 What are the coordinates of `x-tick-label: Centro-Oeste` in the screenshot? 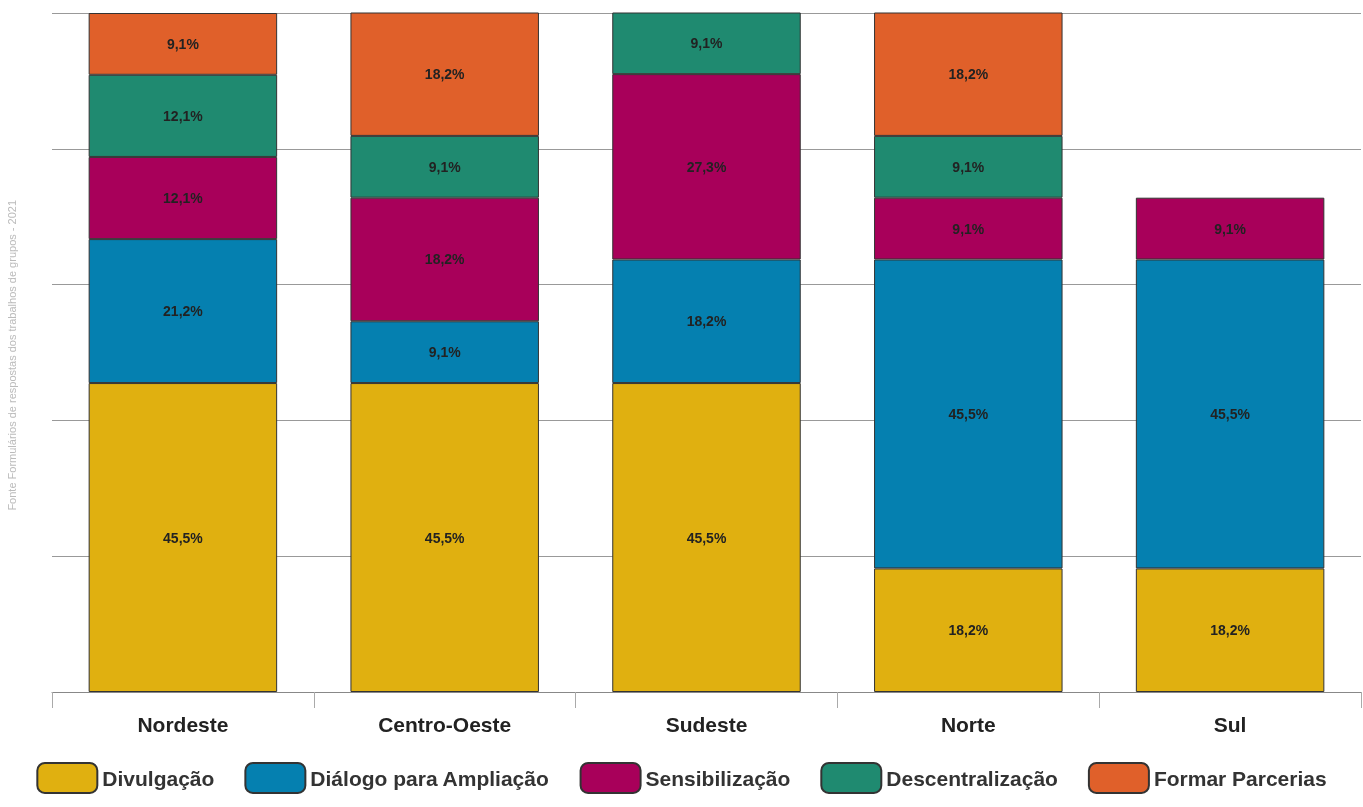 It's located at (445, 724).